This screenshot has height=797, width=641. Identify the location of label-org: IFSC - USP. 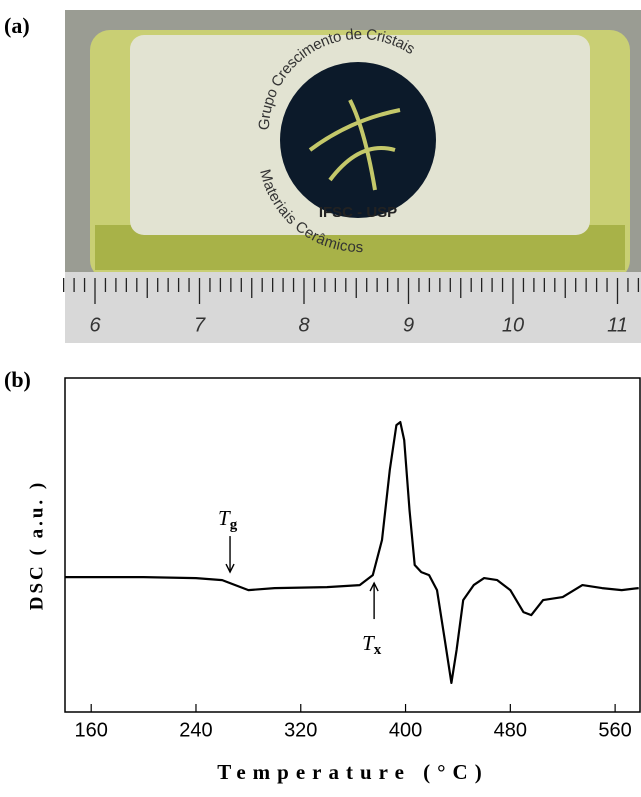
(358, 212).